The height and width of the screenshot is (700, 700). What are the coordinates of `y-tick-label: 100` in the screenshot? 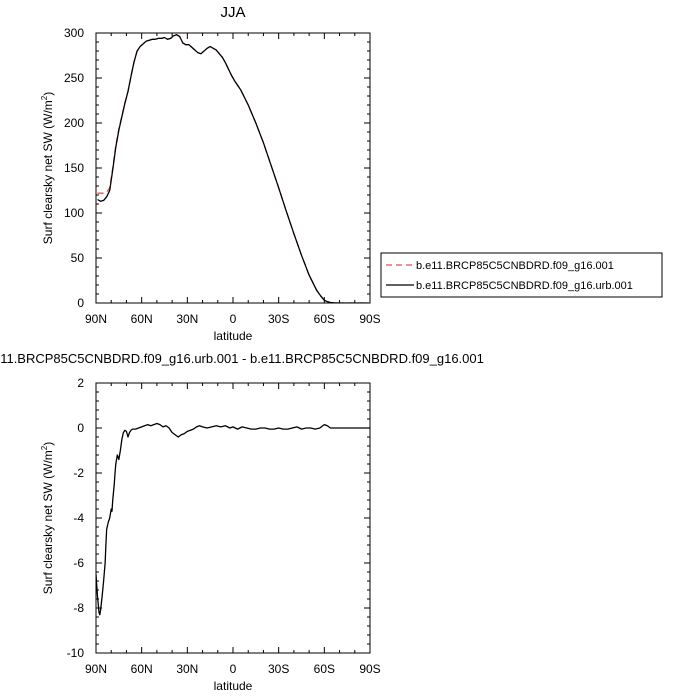 It's located at (74, 213).